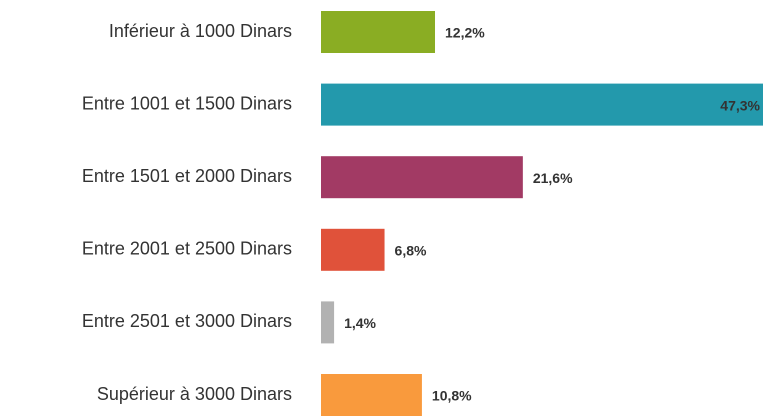 The height and width of the screenshot is (416, 763). Describe the element at coordinates (553, 178) in the screenshot. I see `value-label: 21,6%` at that location.